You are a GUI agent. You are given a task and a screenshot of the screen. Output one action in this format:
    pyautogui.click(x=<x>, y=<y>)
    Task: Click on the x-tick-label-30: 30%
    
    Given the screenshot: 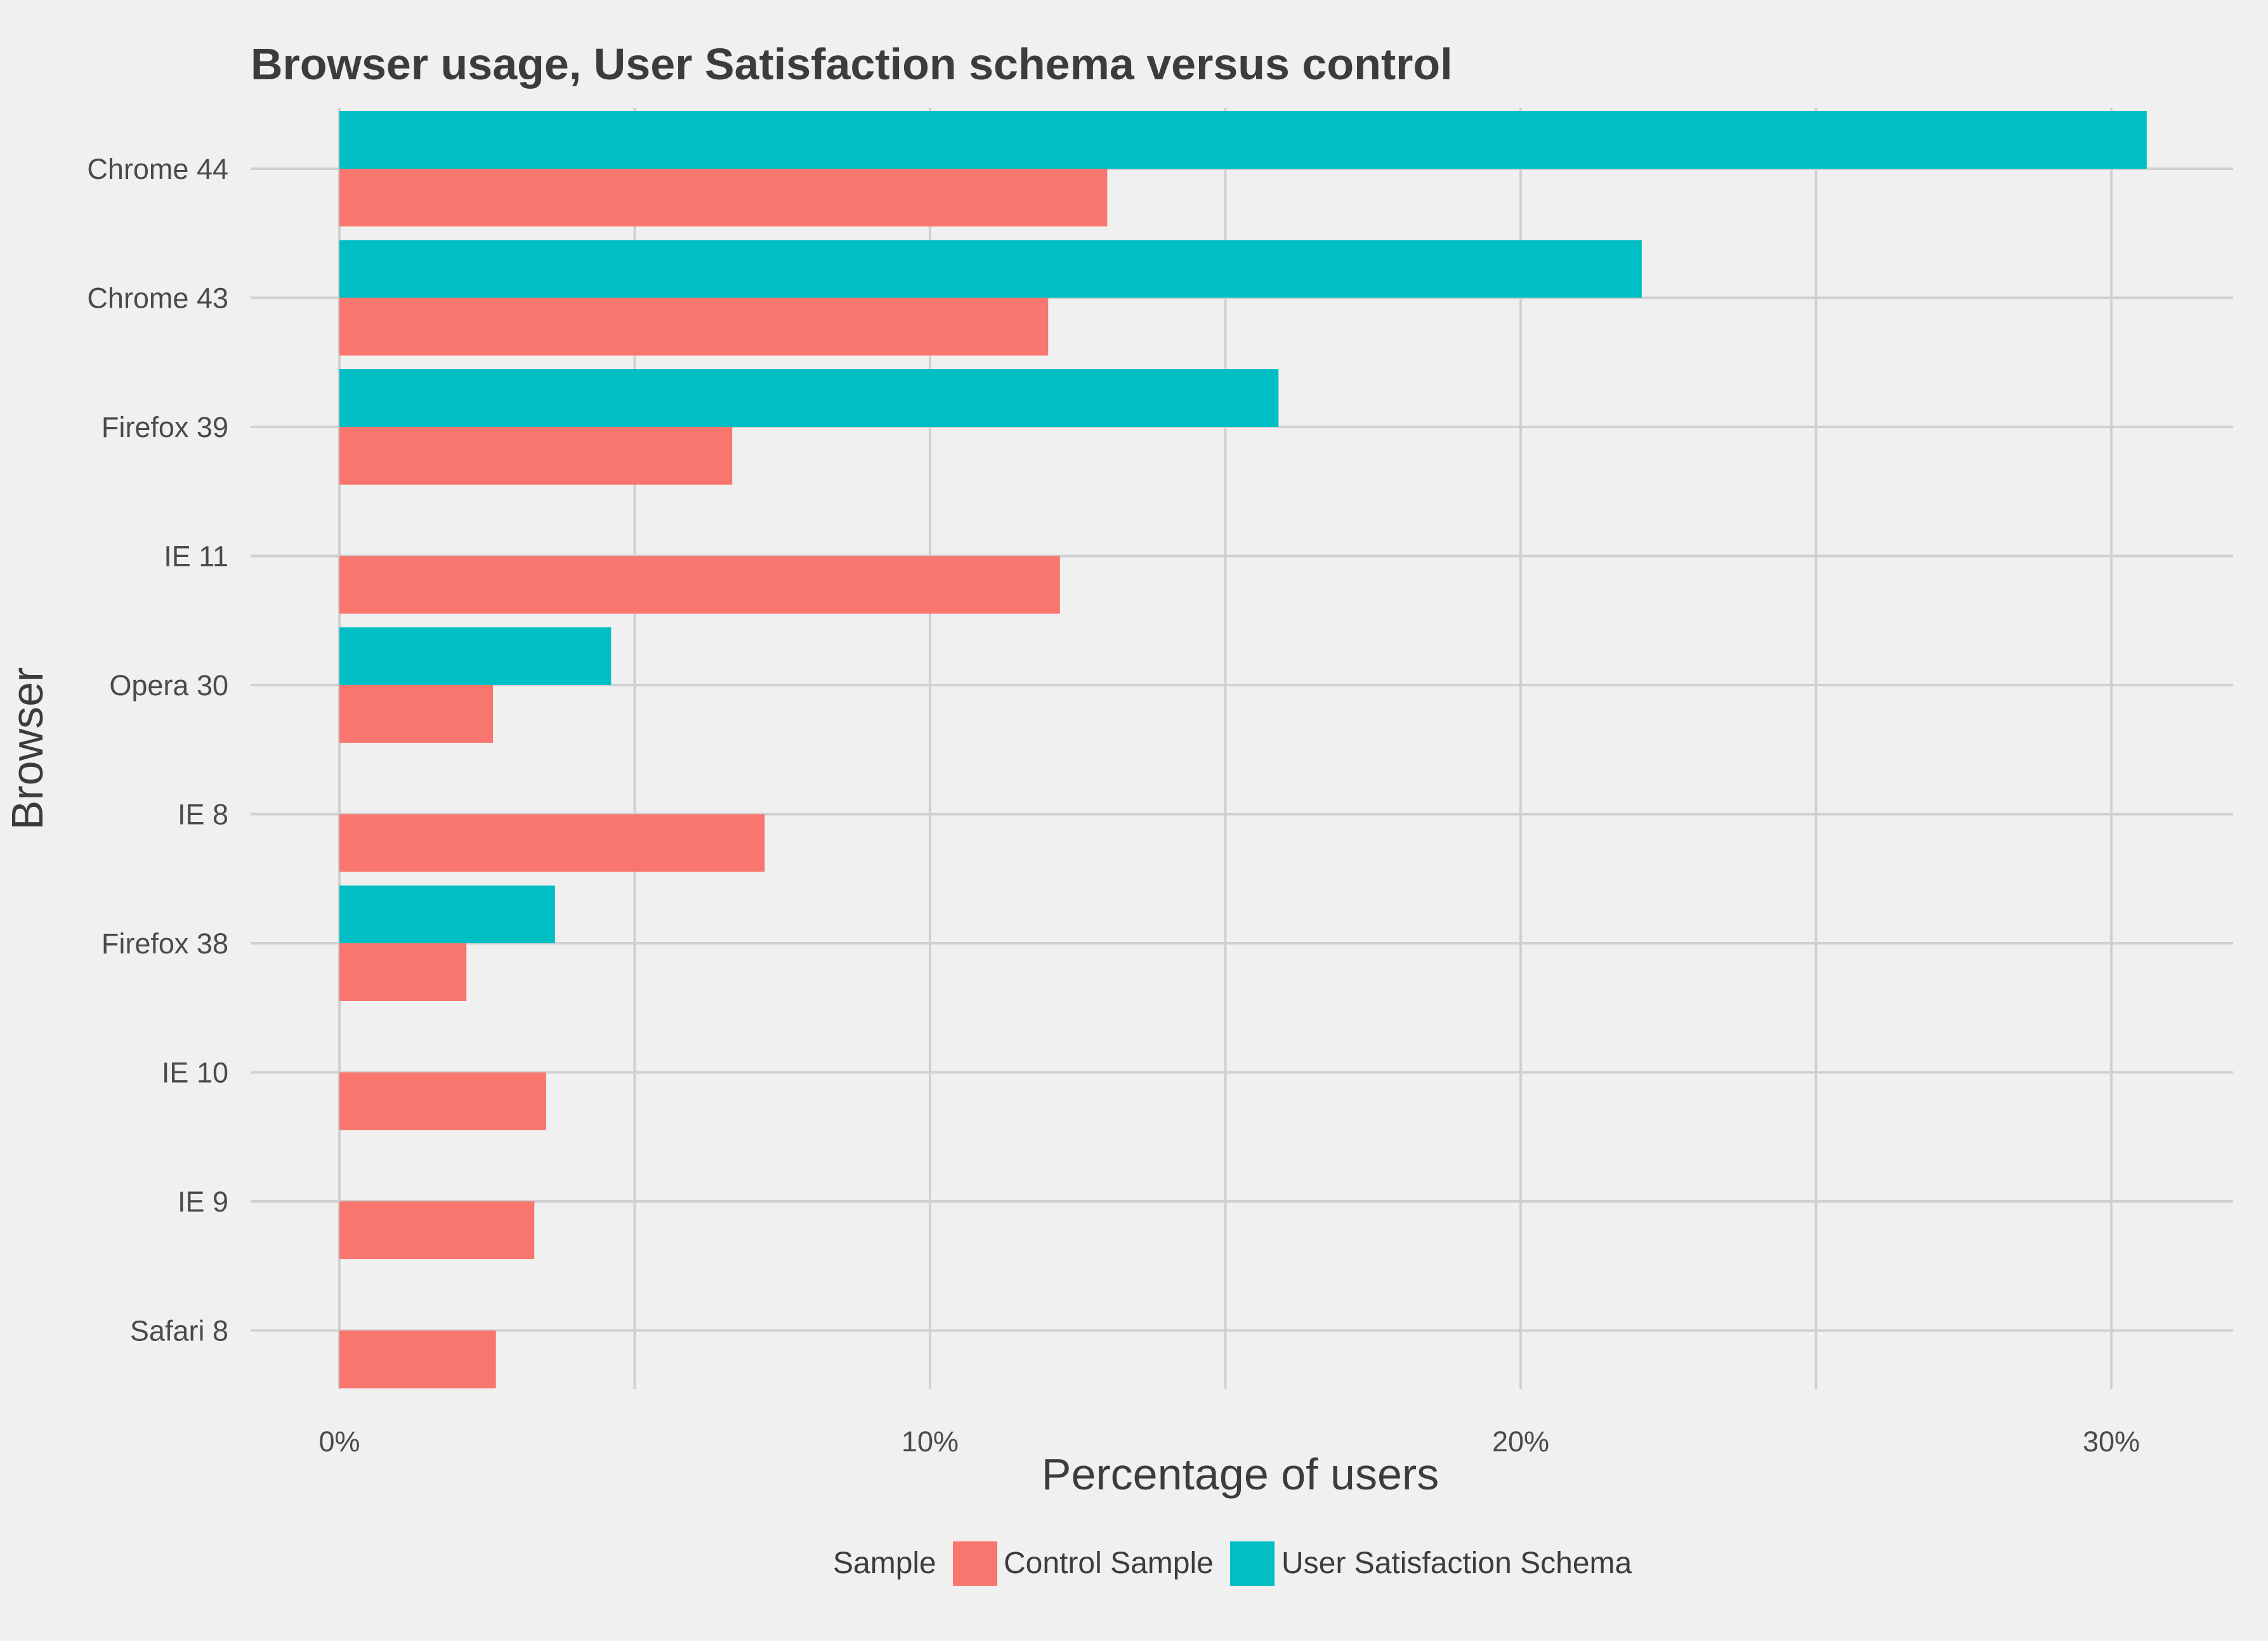 What is the action you would take?
    pyautogui.click(x=2111, y=1441)
    